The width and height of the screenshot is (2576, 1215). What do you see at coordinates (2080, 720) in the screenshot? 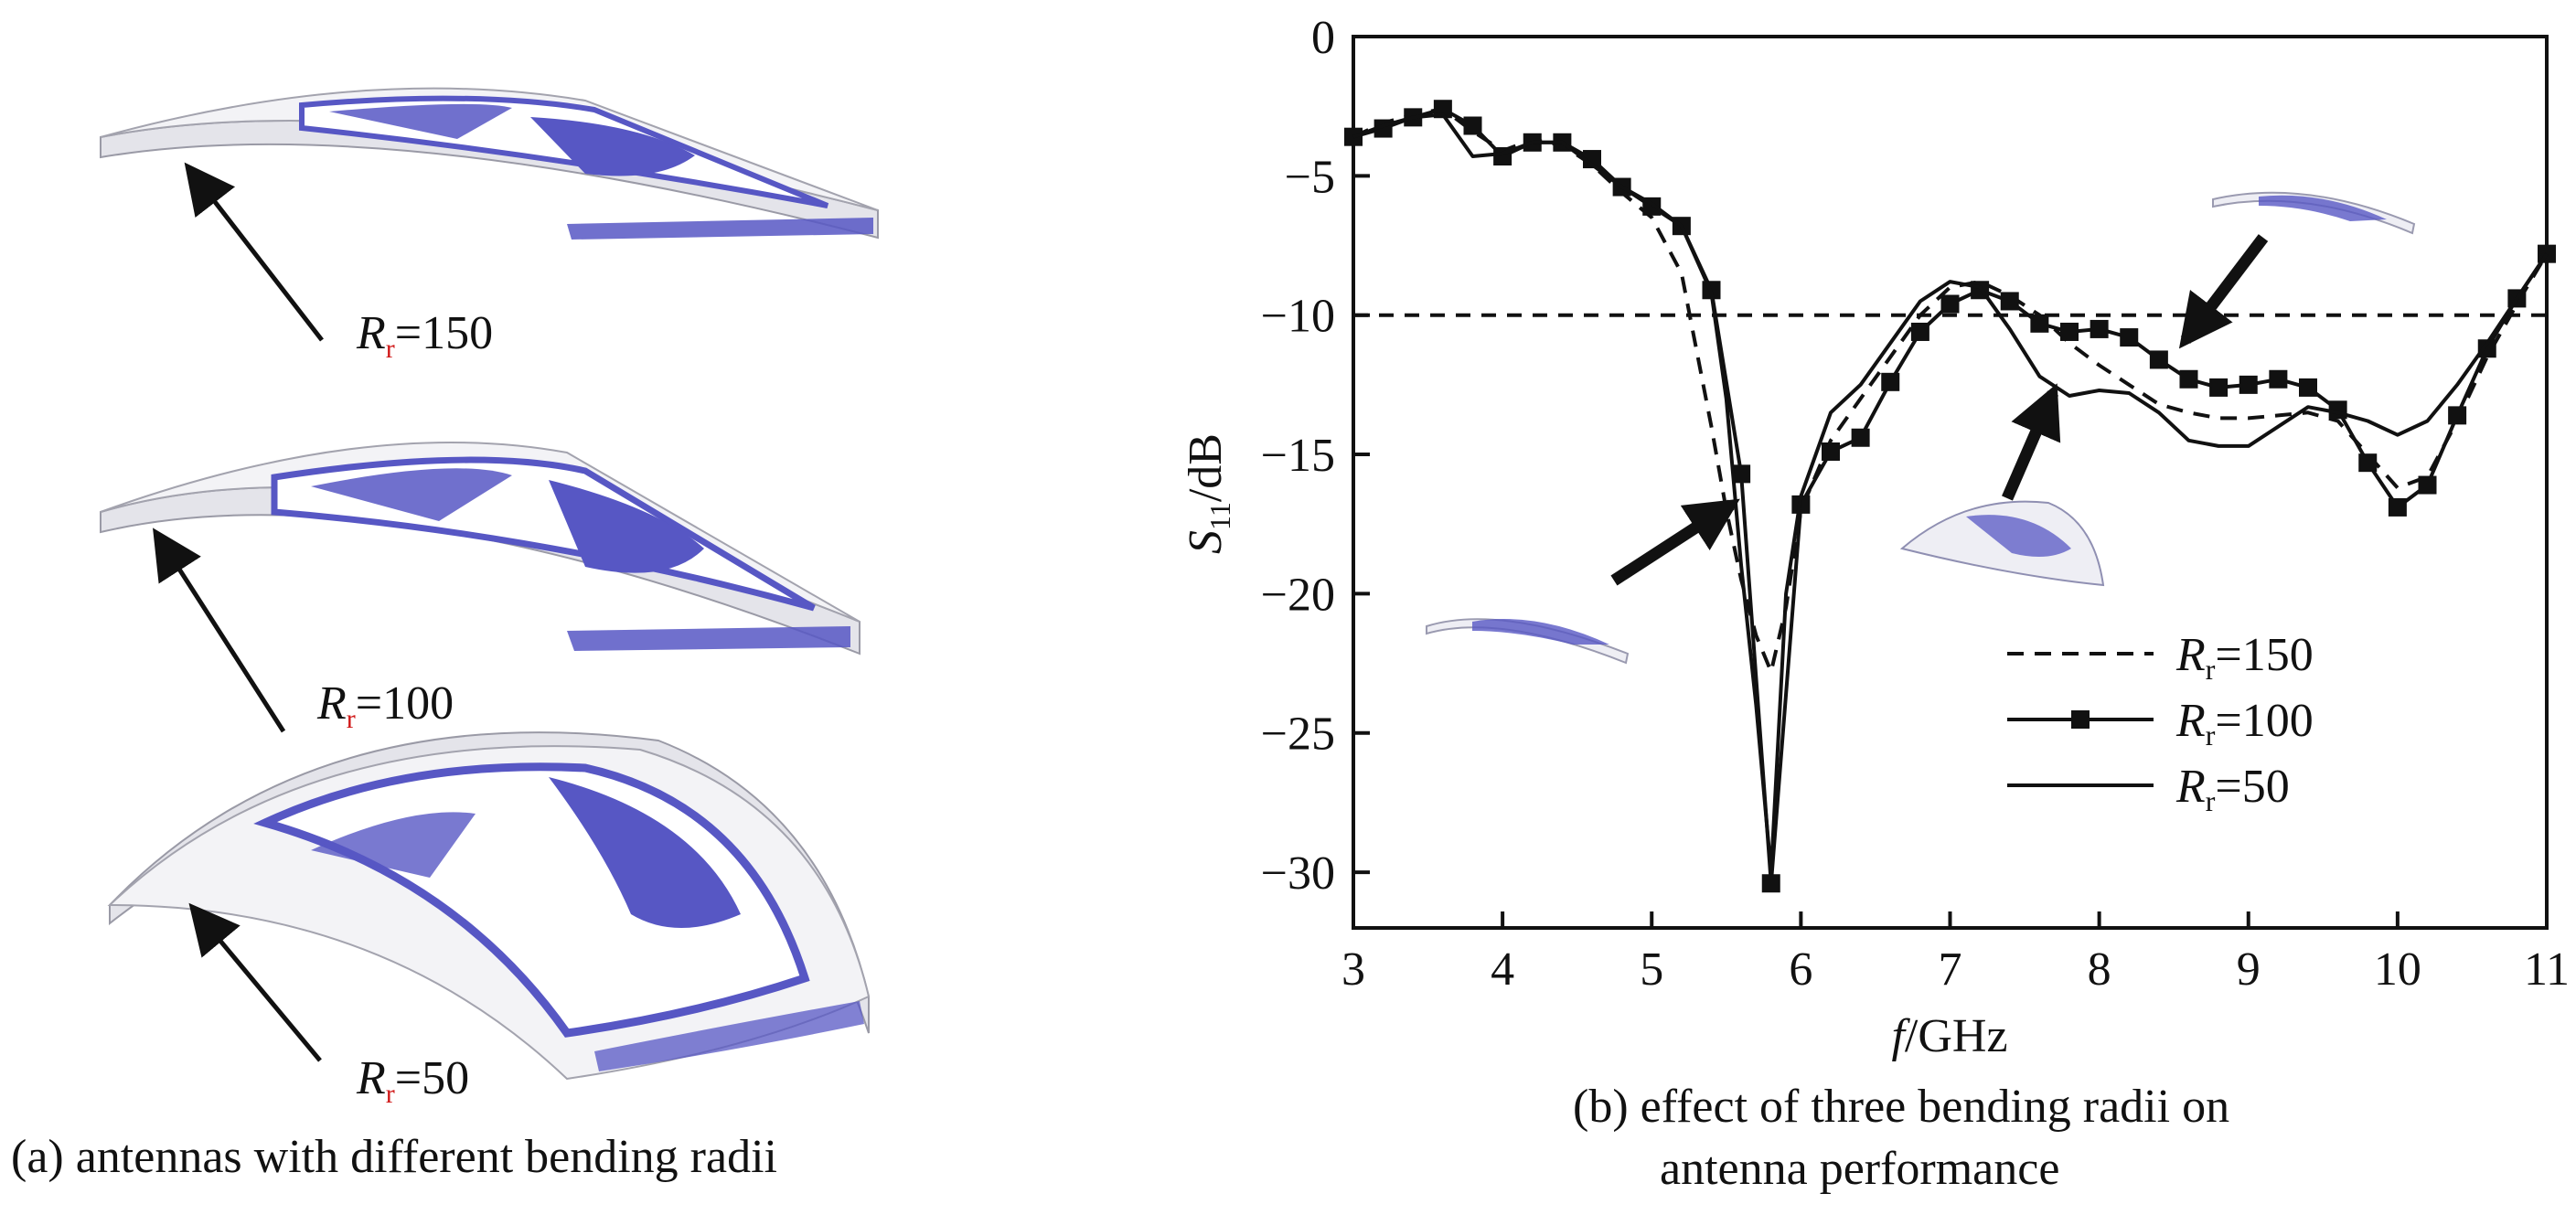
I see `legend-marker` at bounding box center [2080, 720].